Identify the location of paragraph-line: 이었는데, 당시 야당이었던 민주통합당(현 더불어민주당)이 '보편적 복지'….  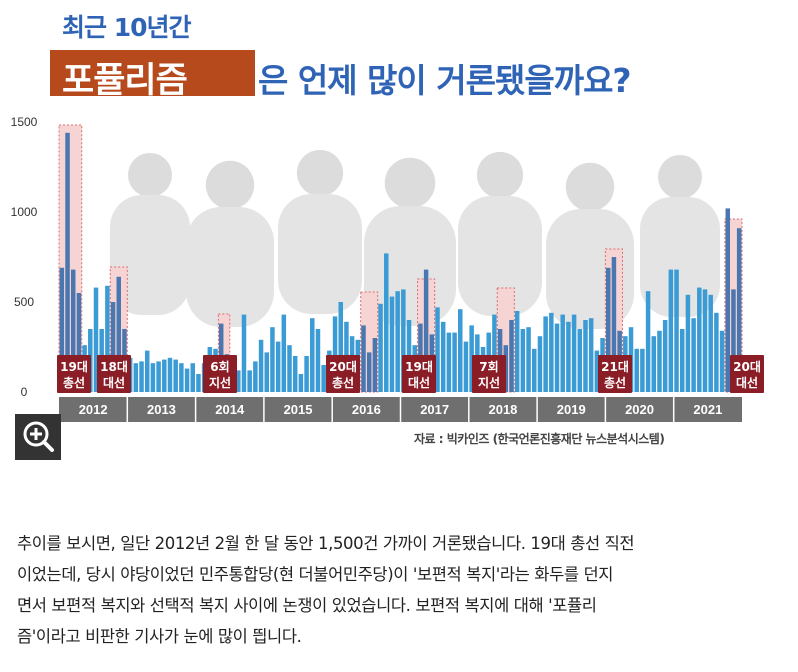
(315, 574).